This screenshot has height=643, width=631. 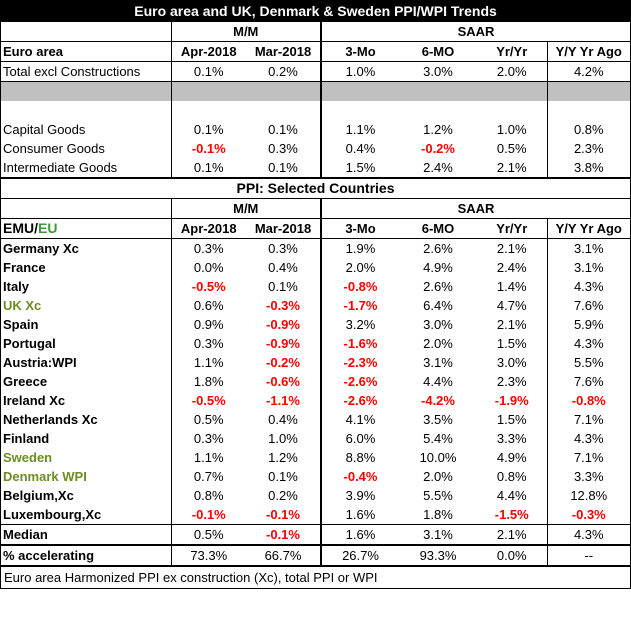 What do you see at coordinates (208, 554) in the screenshot?
I see `table-cell: 73.3%` at bounding box center [208, 554].